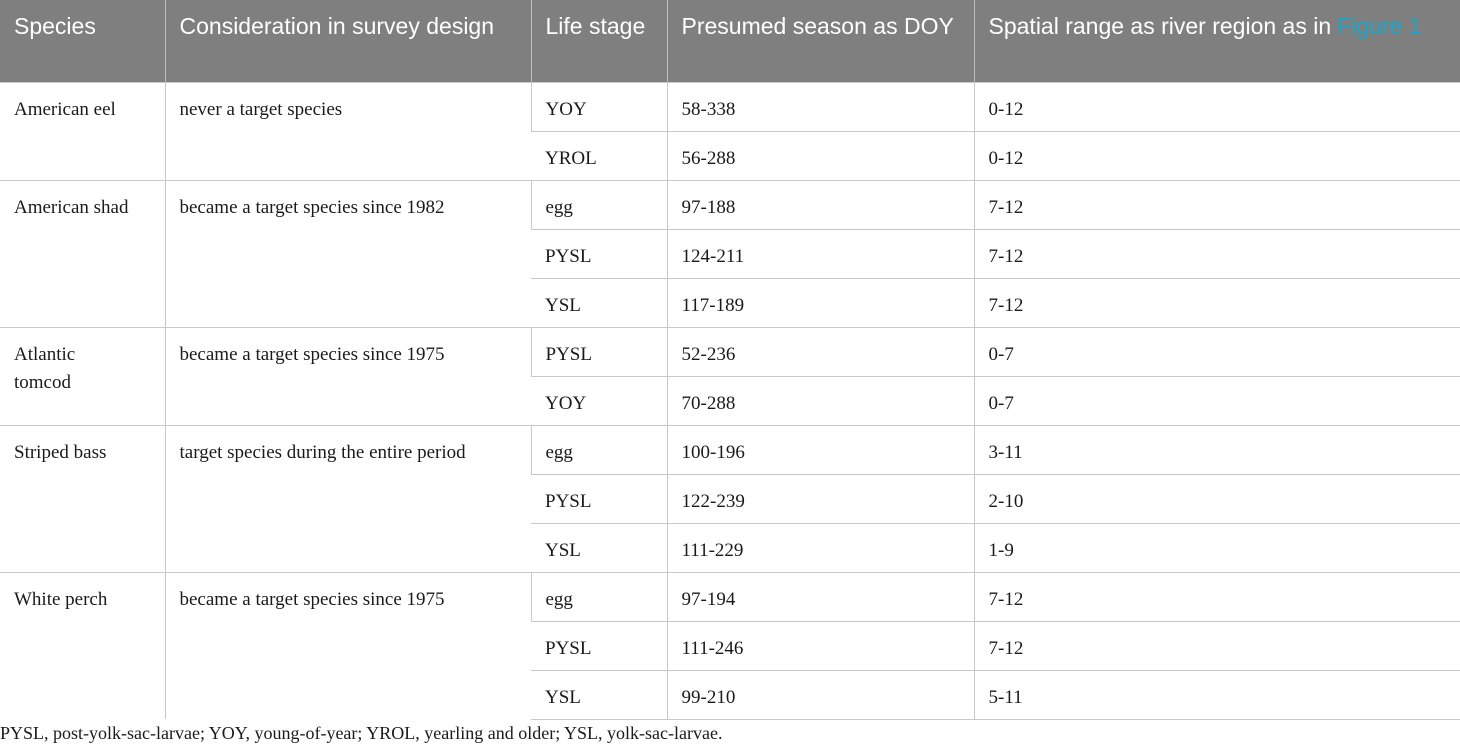 The image size is (1460, 747). I want to click on season-cell: 111-229, so click(820, 547).